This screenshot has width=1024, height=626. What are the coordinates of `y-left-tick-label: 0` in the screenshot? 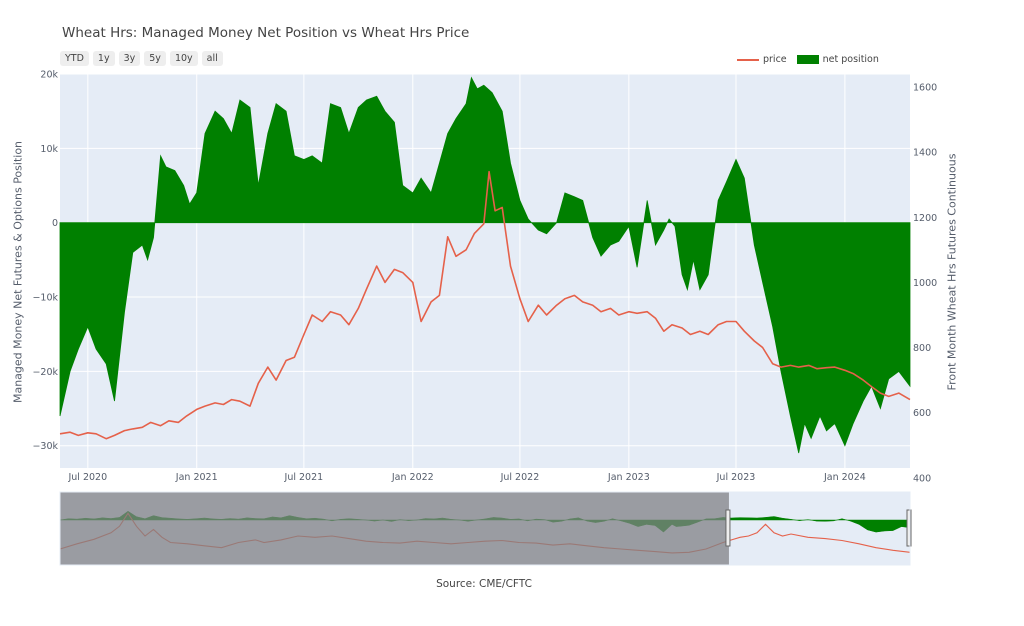 It's located at (55, 223).